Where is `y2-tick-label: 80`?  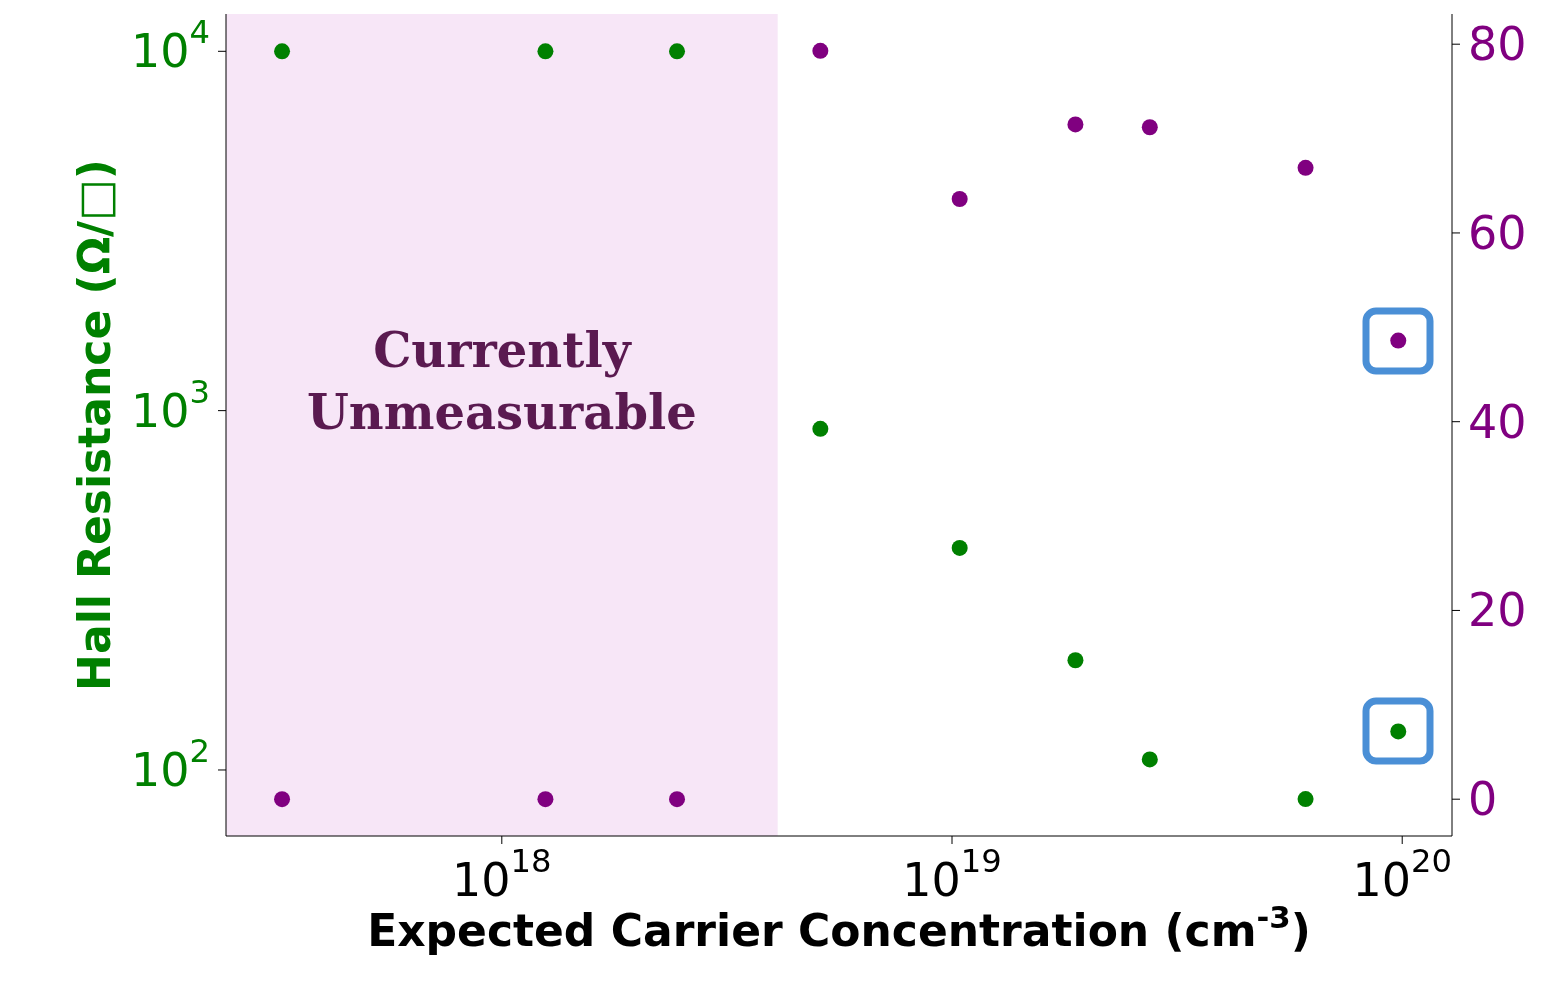
y2-tick-label: 80 is located at coordinates (1497, 44).